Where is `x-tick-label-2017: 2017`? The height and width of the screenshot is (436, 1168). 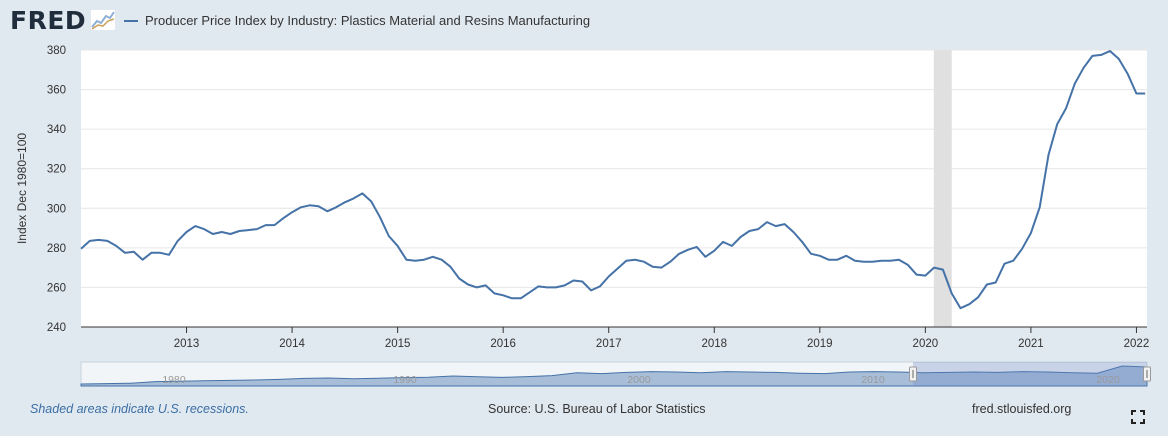 x-tick-label-2017: 2017 is located at coordinates (609, 344).